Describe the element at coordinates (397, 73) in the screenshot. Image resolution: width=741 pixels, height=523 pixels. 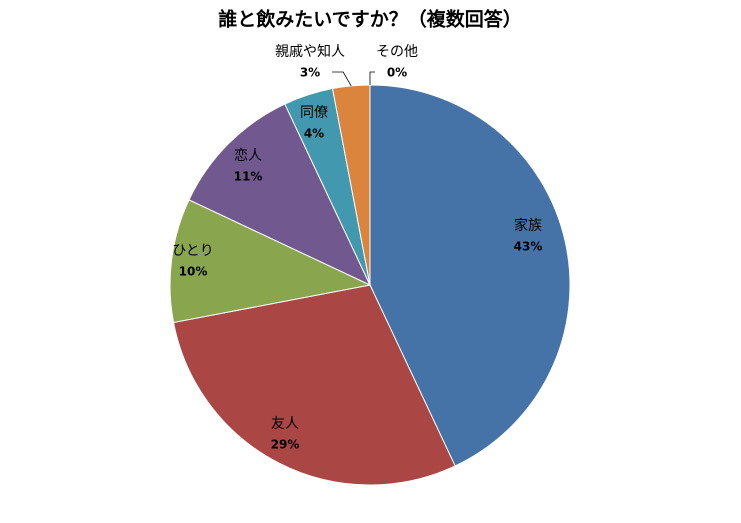
I see `value-label: 0%` at that location.